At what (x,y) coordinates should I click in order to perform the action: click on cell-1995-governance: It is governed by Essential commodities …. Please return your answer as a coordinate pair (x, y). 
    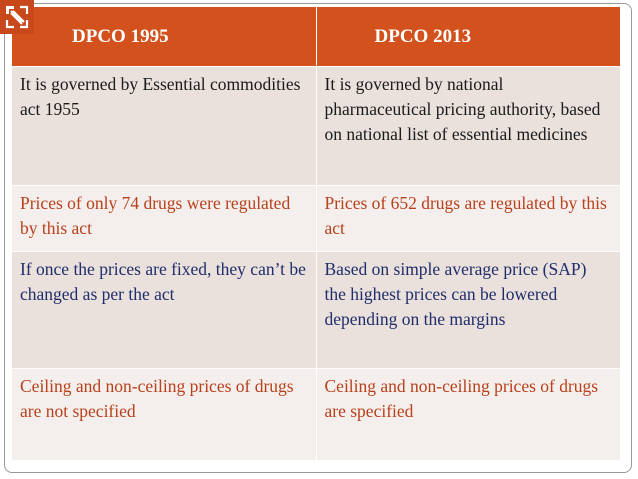
    Looking at the image, I should click on (164, 126).